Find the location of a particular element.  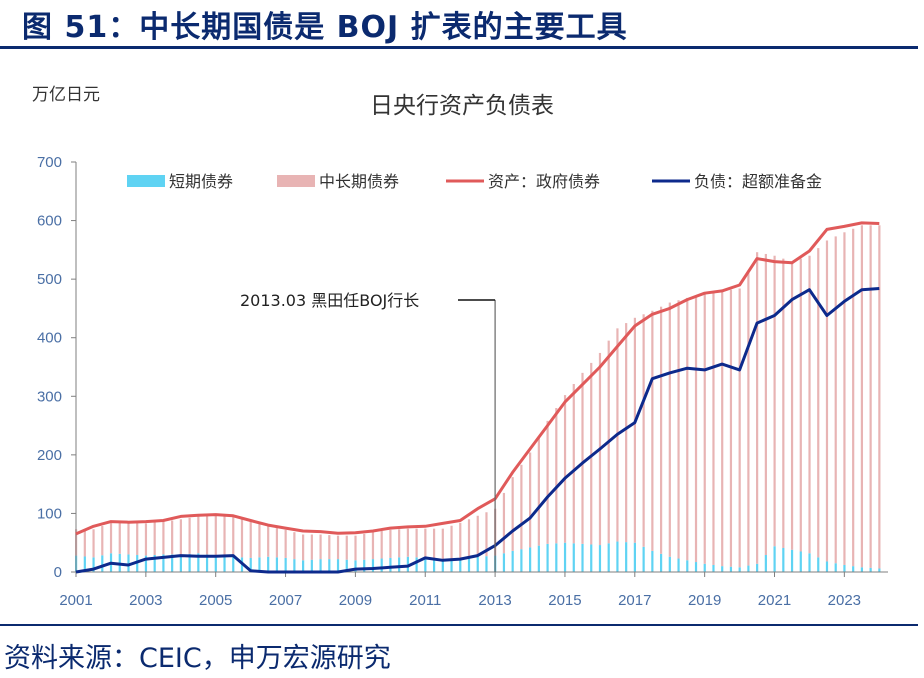

x-tick-label: 2013 is located at coordinates (494, 600).